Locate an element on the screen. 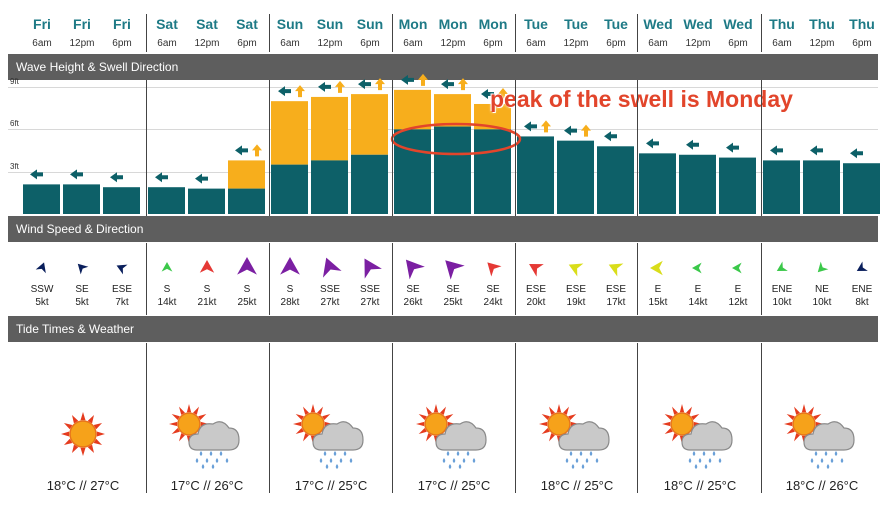 This screenshot has height=508, width=886. wind-direction-label: S is located at coordinates (167, 289).